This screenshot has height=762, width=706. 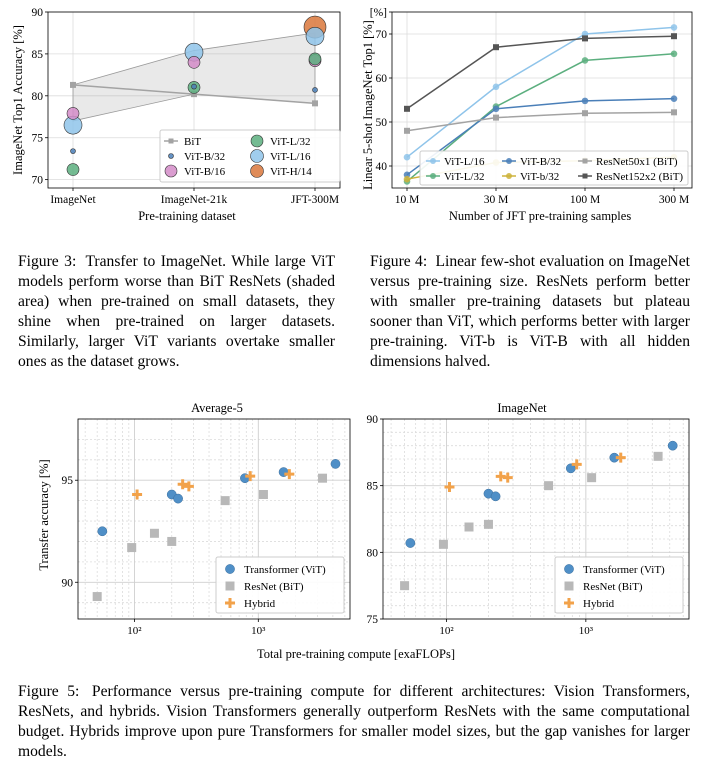 I want to click on fig5b-ytick-label: 85, so click(x=373, y=487).